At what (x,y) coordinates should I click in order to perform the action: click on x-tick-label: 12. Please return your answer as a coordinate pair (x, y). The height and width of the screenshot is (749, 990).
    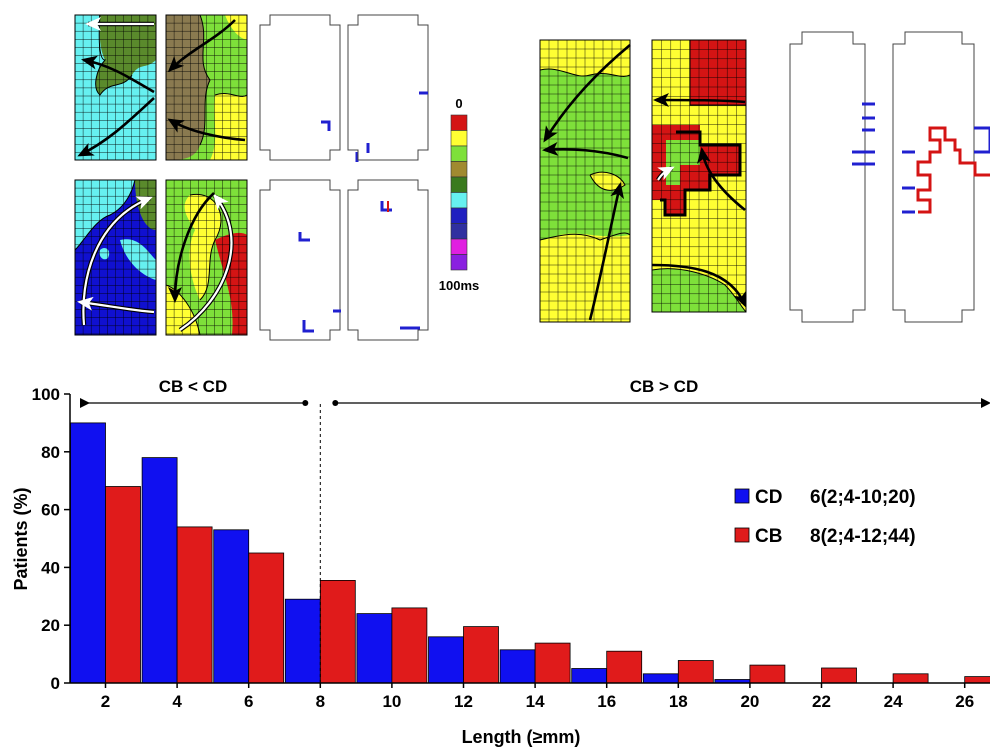
    Looking at the image, I should click on (463, 701).